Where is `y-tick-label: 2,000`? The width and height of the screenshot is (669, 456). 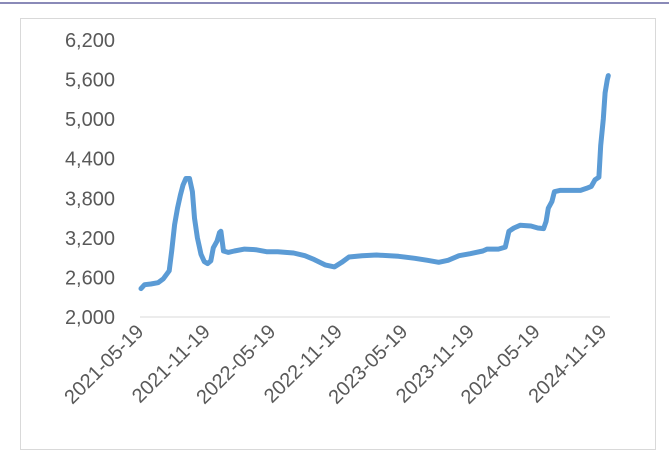 y-tick-label: 2,000 is located at coordinates (90, 318).